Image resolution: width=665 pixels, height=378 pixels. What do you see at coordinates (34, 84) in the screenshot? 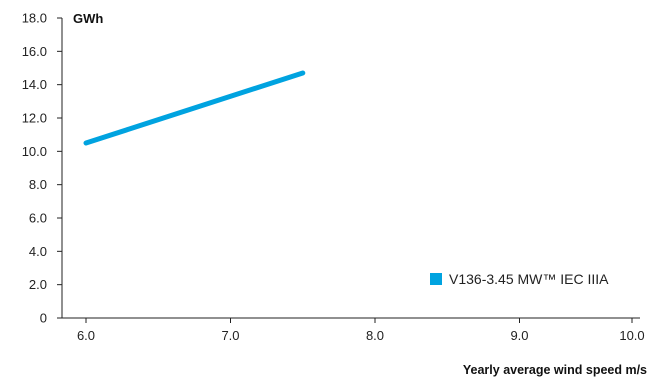
I see `y-tick-label: 14.0` at bounding box center [34, 84].